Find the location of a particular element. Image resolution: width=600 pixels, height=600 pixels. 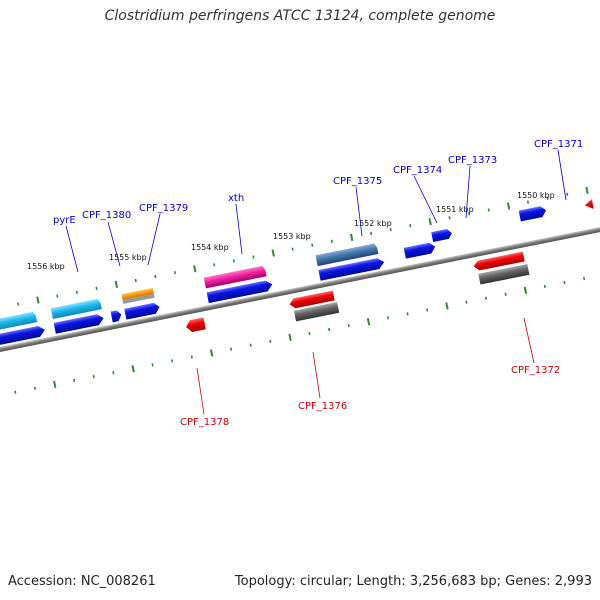

forward-gene-row is located at coordinates (226, 283).